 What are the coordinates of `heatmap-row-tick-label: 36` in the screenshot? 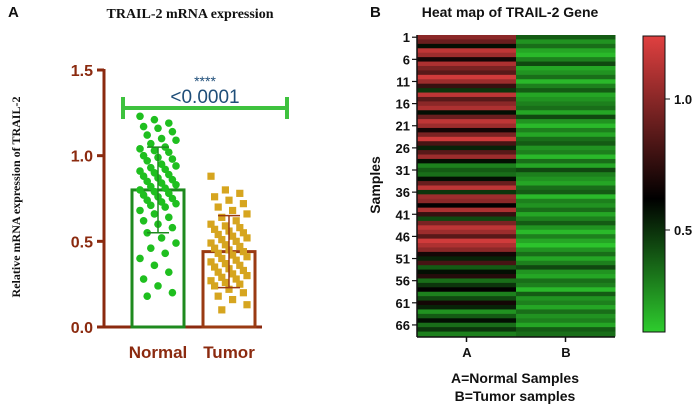 It's located at (403, 192).